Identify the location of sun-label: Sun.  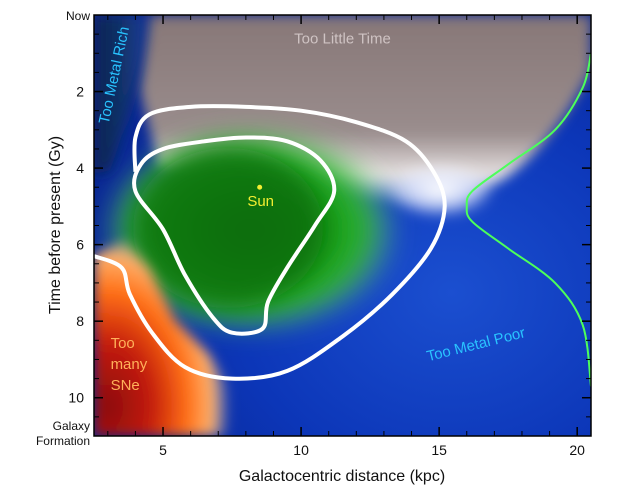
(260, 201).